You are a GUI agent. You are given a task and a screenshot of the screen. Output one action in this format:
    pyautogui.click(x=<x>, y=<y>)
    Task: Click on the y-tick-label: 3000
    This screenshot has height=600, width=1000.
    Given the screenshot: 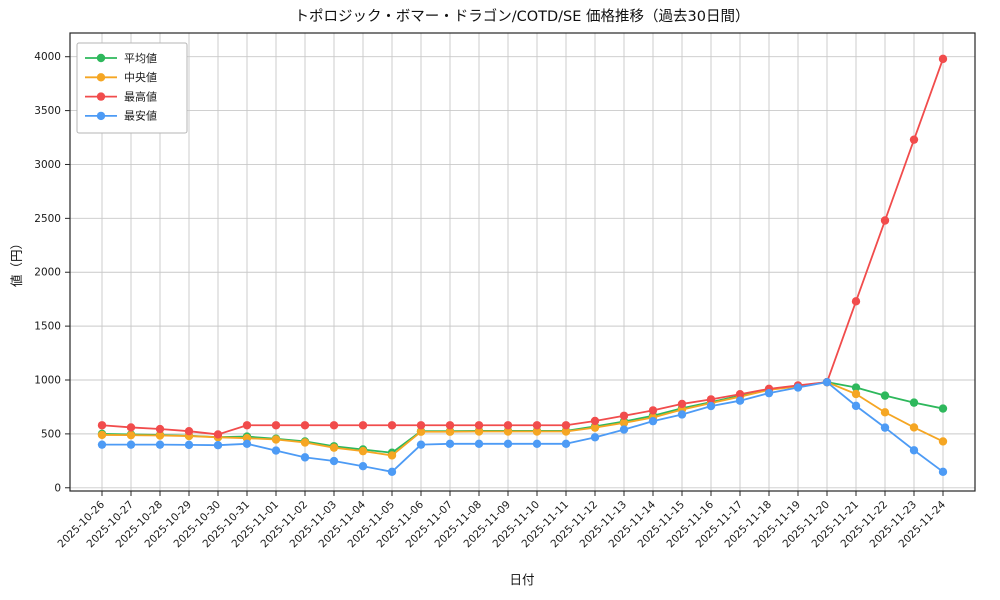 What is the action you would take?
    pyautogui.click(x=47, y=165)
    